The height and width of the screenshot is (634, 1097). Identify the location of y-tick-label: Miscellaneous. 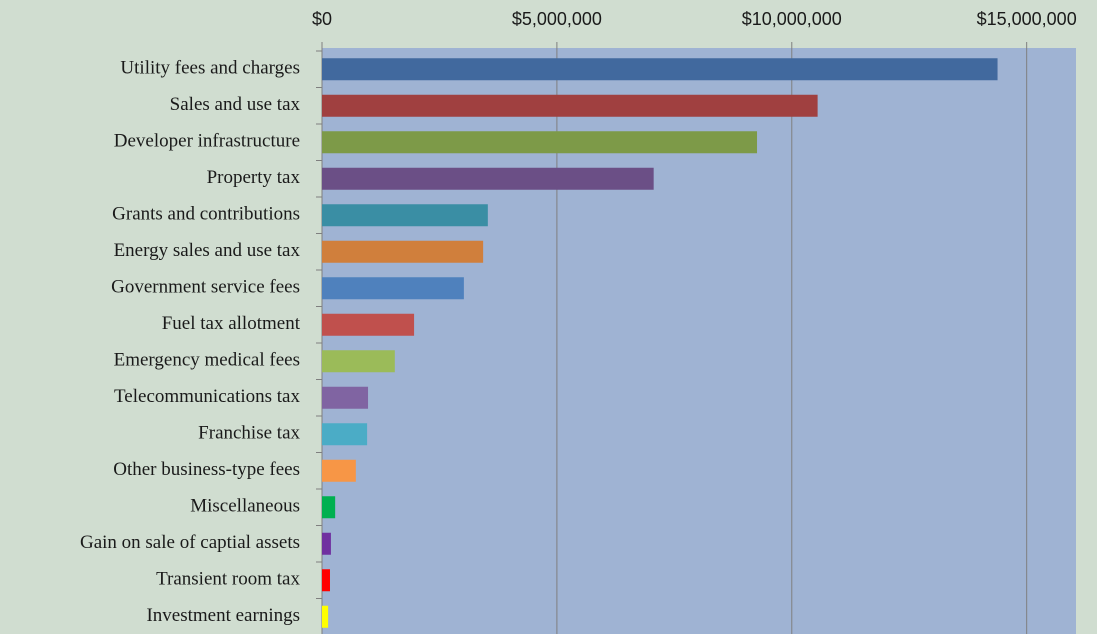
(245, 506).